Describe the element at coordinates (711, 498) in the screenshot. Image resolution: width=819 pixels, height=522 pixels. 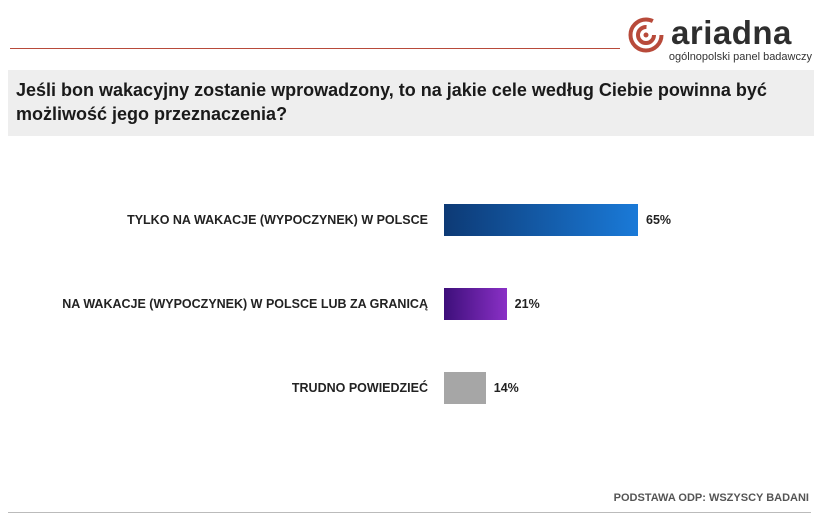
I see `base-note: PODSTAWA ODP: WSZYSCY BADANI` at that location.